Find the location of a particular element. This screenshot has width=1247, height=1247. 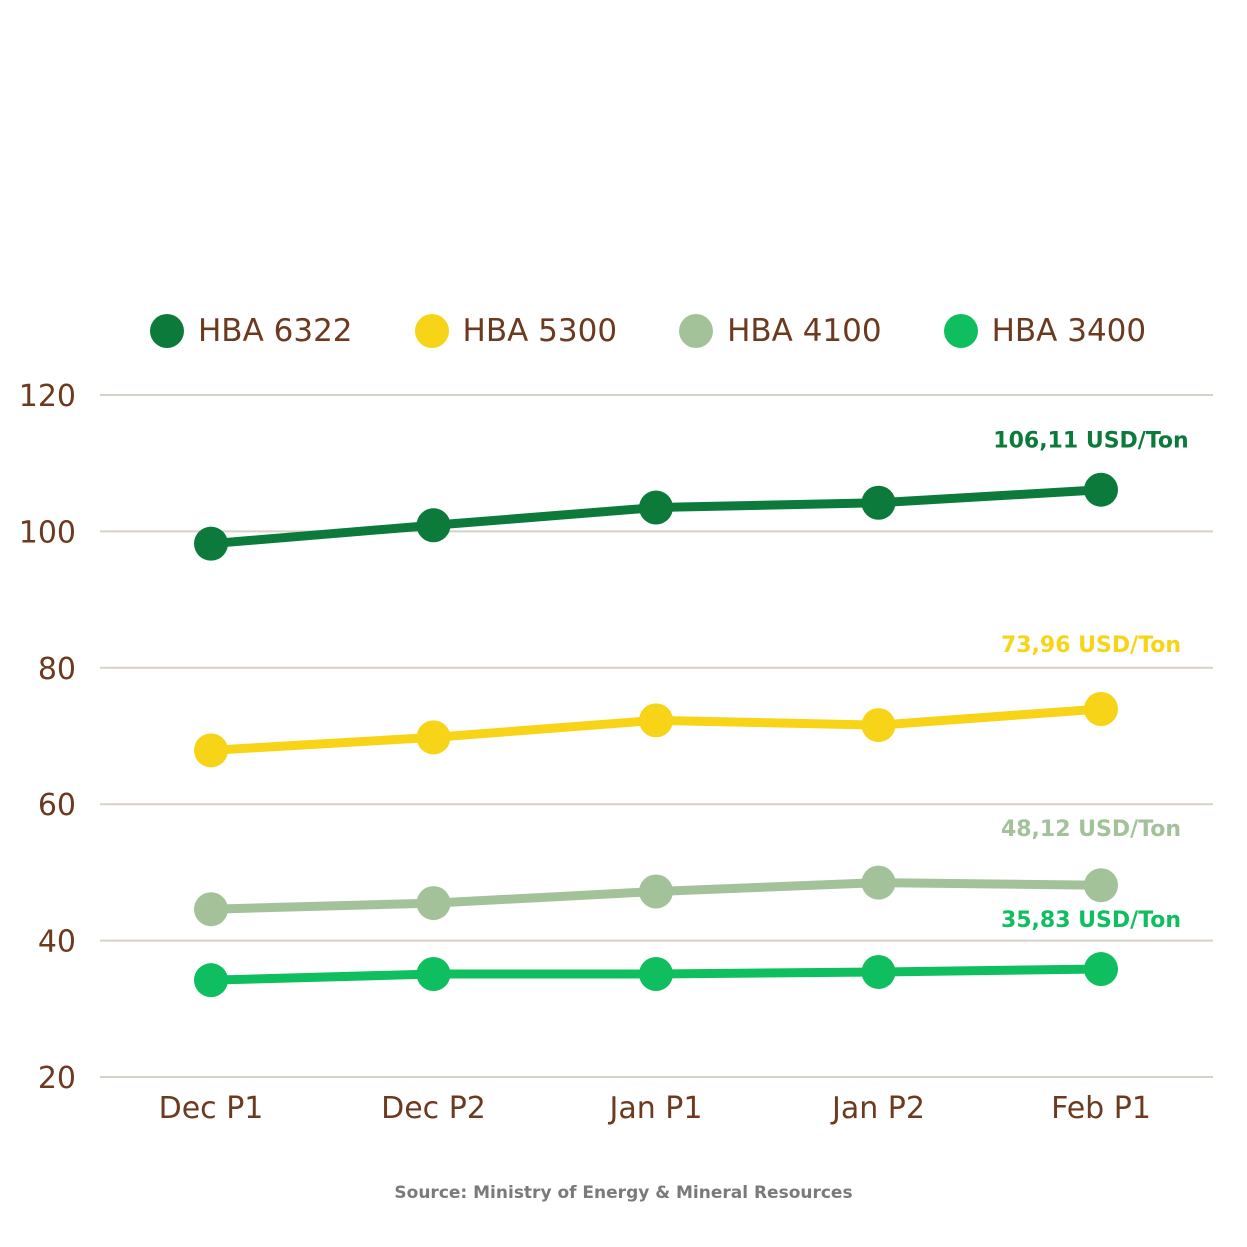

y-tick-label: 120 is located at coordinates (47, 396).